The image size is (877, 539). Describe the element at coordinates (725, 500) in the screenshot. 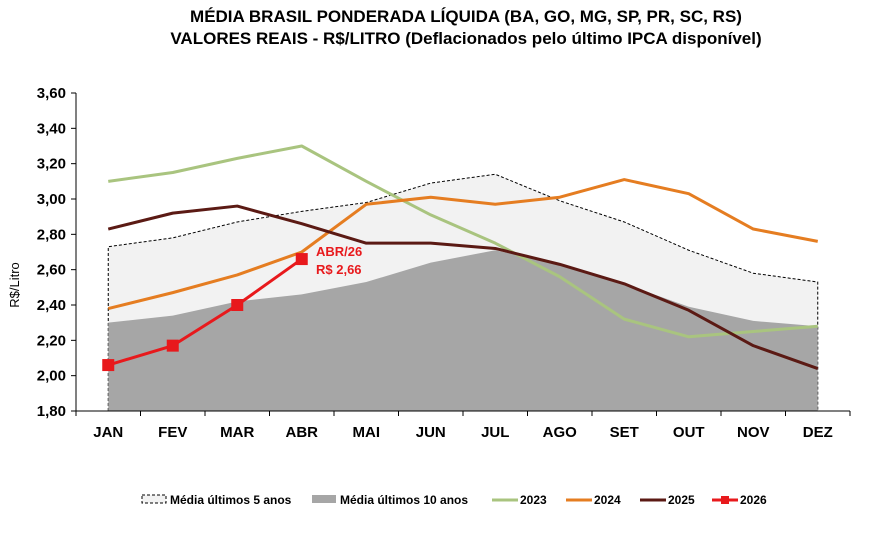

I see `legend-marker` at that location.